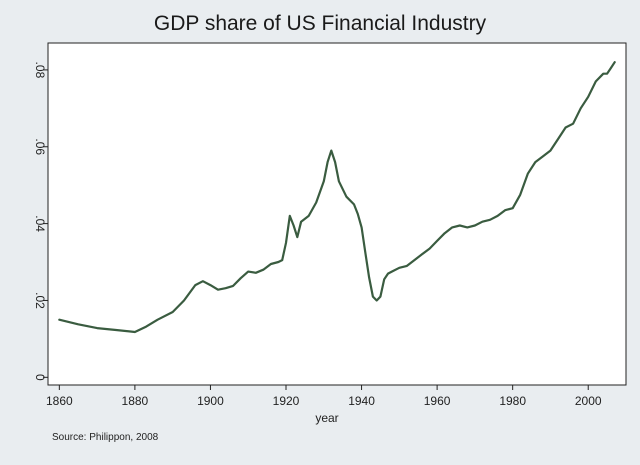 This screenshot has width=640, height=465. I want to click on y-tick-label: .08, so click(40, 70).